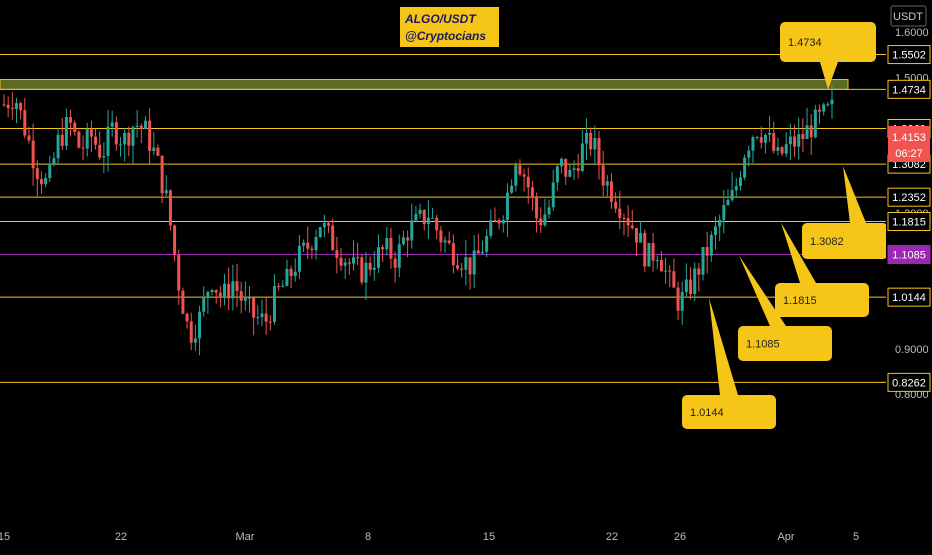 This screenshot has height=555, width=932. What do you see at coordinates (909, 222) in the screenshot?
I see `level-badge-label: 1.1815` at bounding box center [909, 222].